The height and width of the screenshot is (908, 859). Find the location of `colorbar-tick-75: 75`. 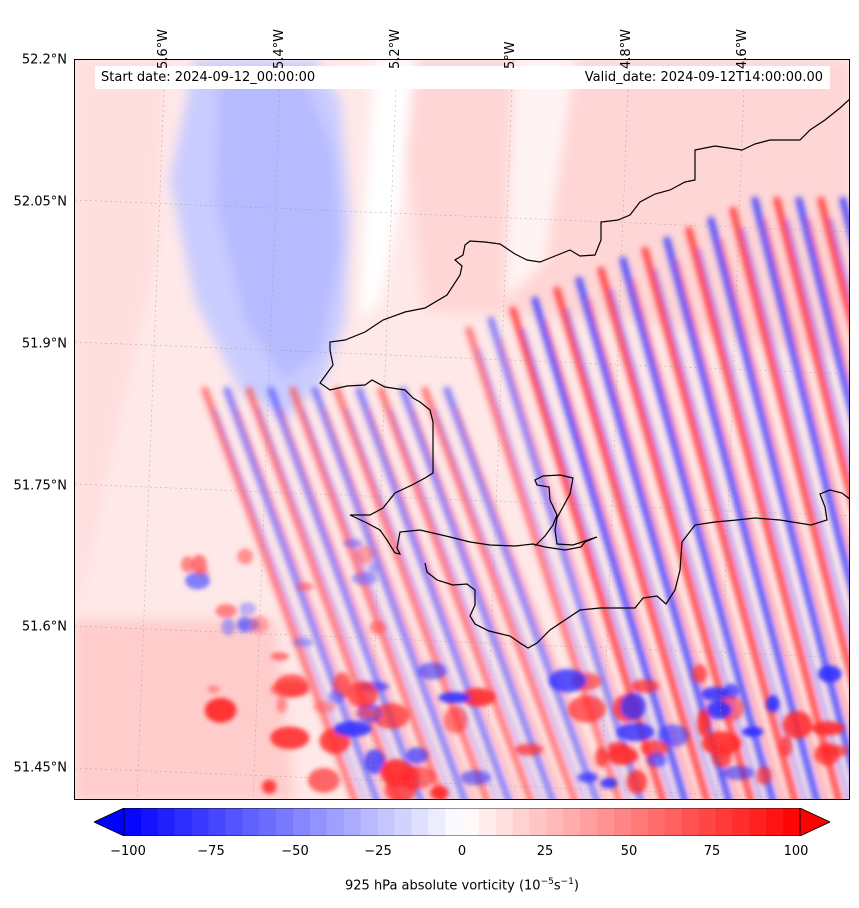

colorbar-tick-75: 75 is located at coordinates (712, 851).